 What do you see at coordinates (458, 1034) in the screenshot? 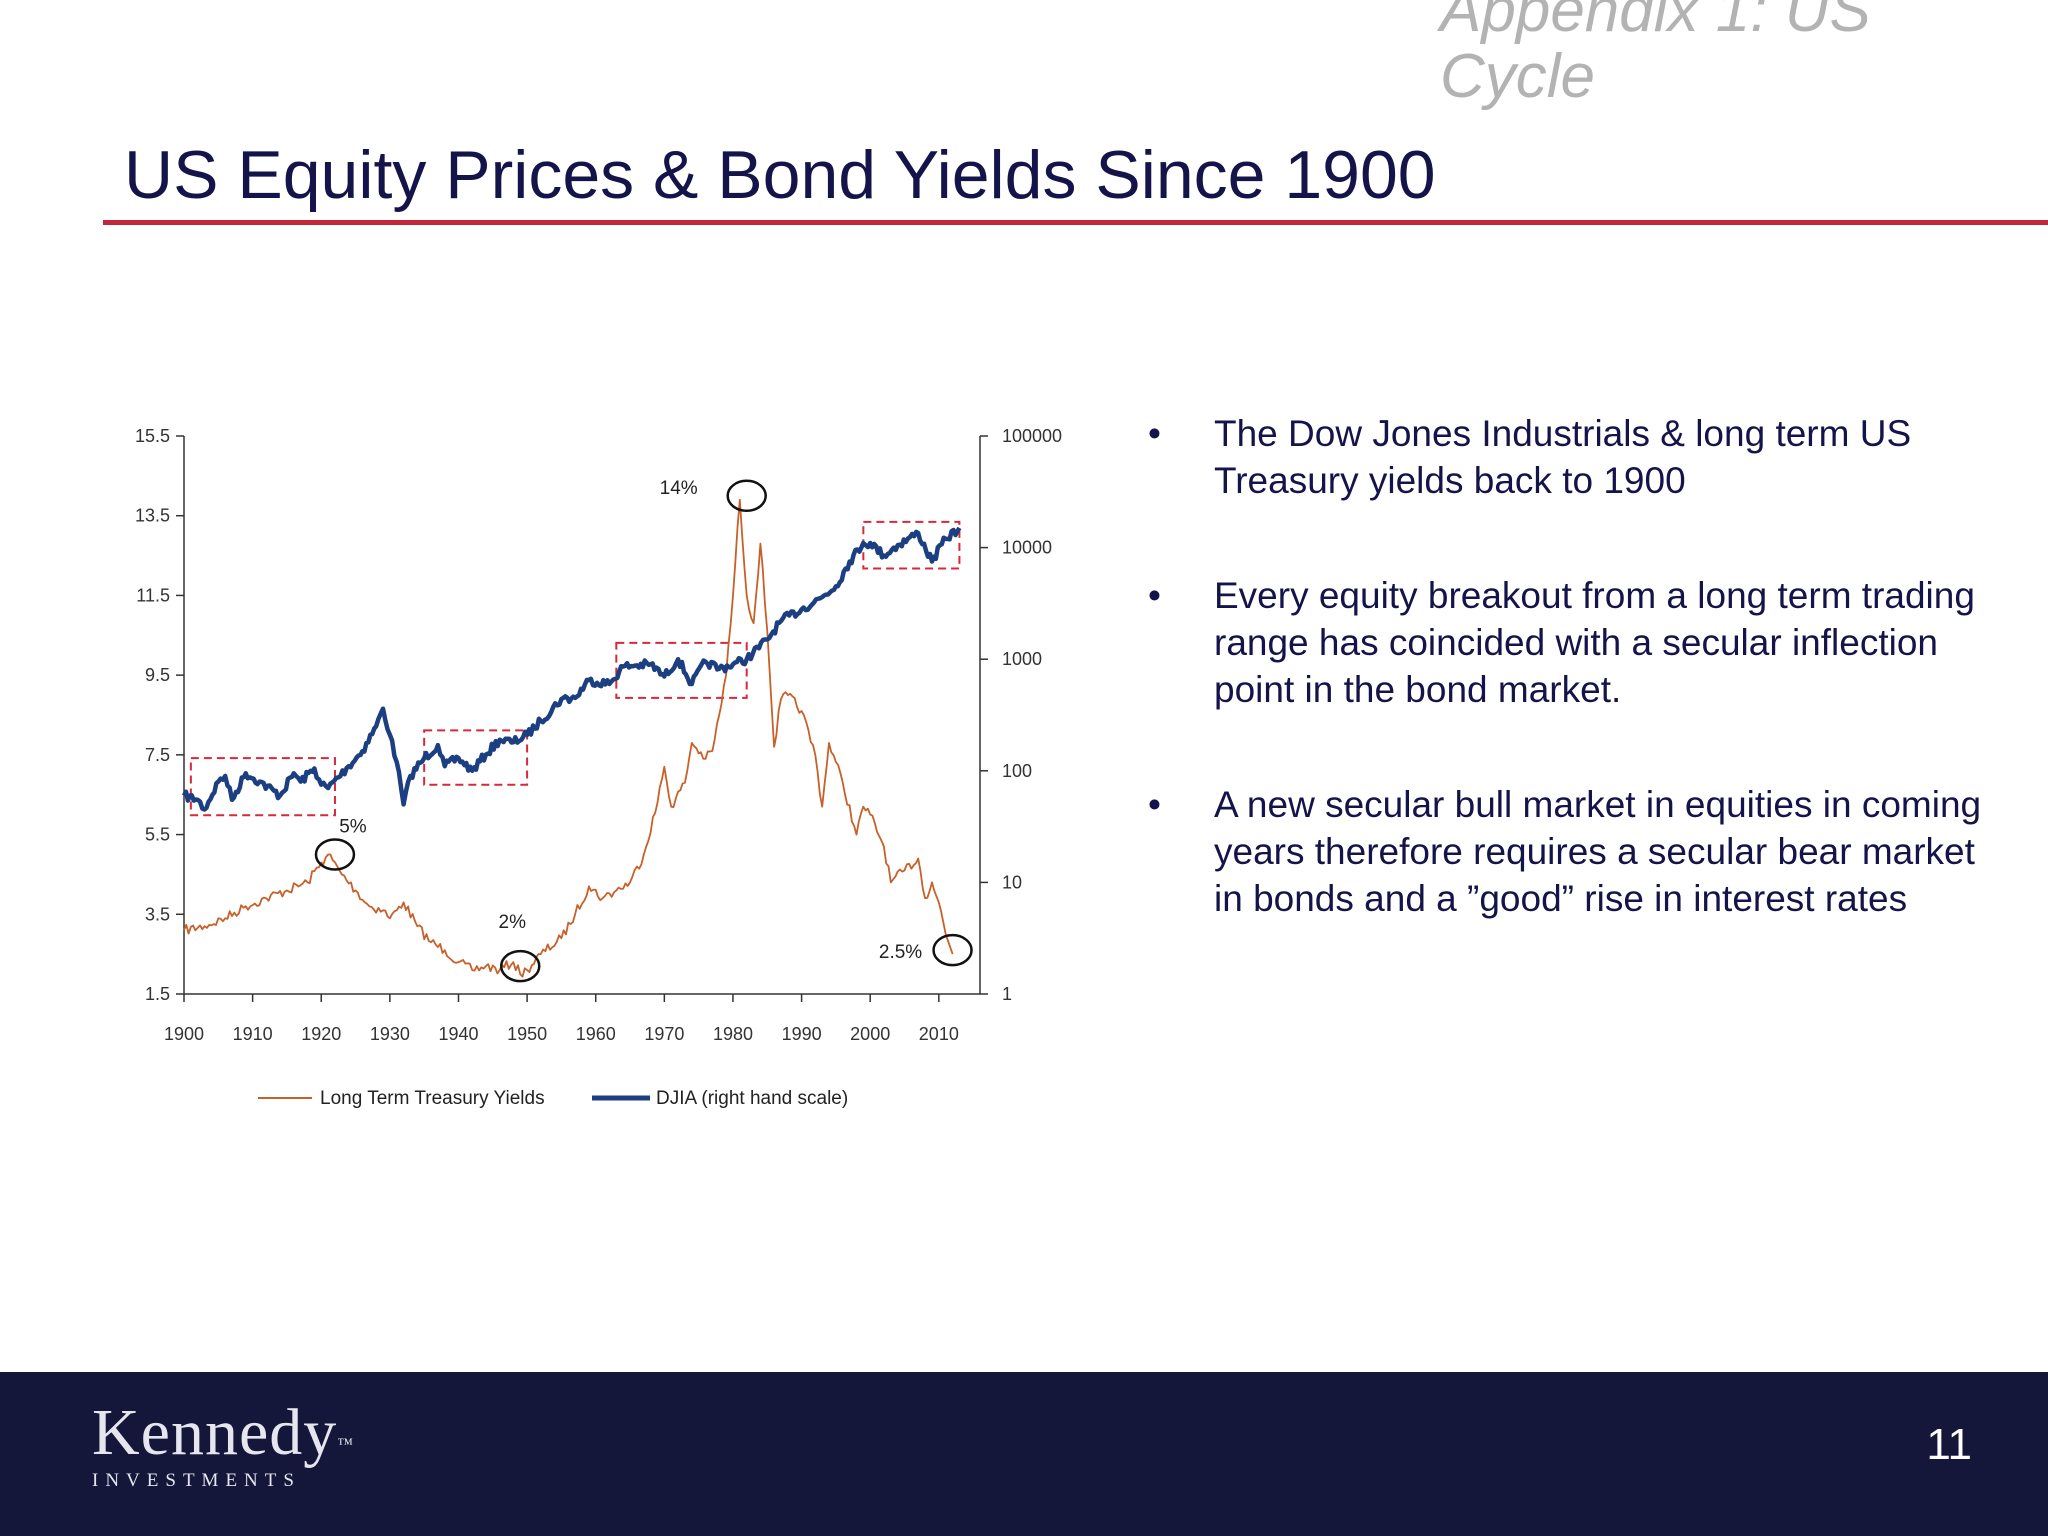
I see `x-tick-label: 1940` at bounding box center [458, 1034].